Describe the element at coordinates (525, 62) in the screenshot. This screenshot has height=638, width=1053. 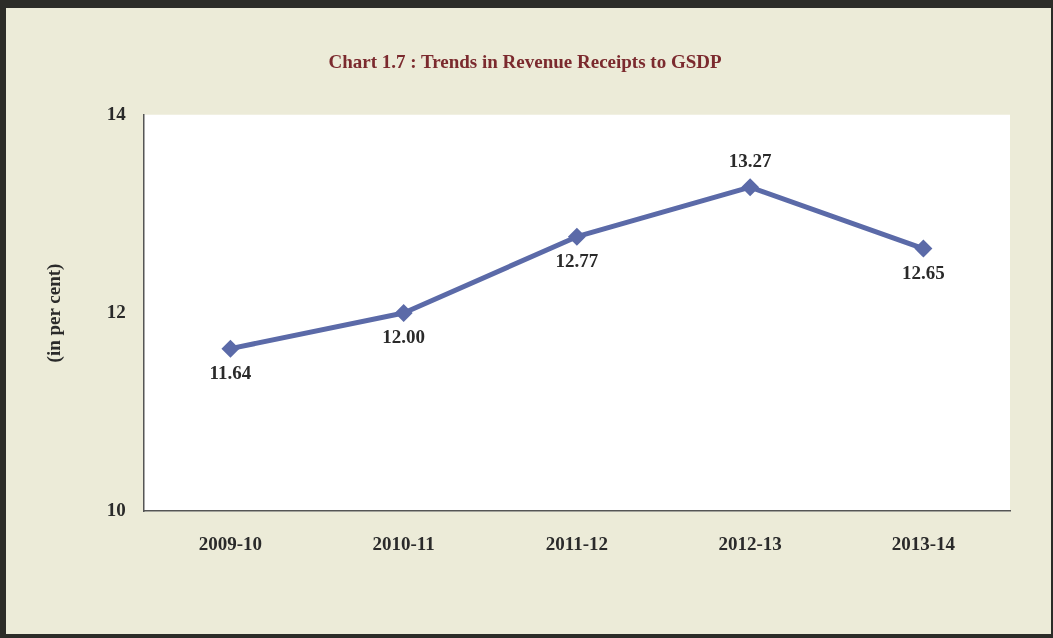
I see `chart-title: Chart 1.7 : Trends in Revenue Receipts to GSDP` at that location.